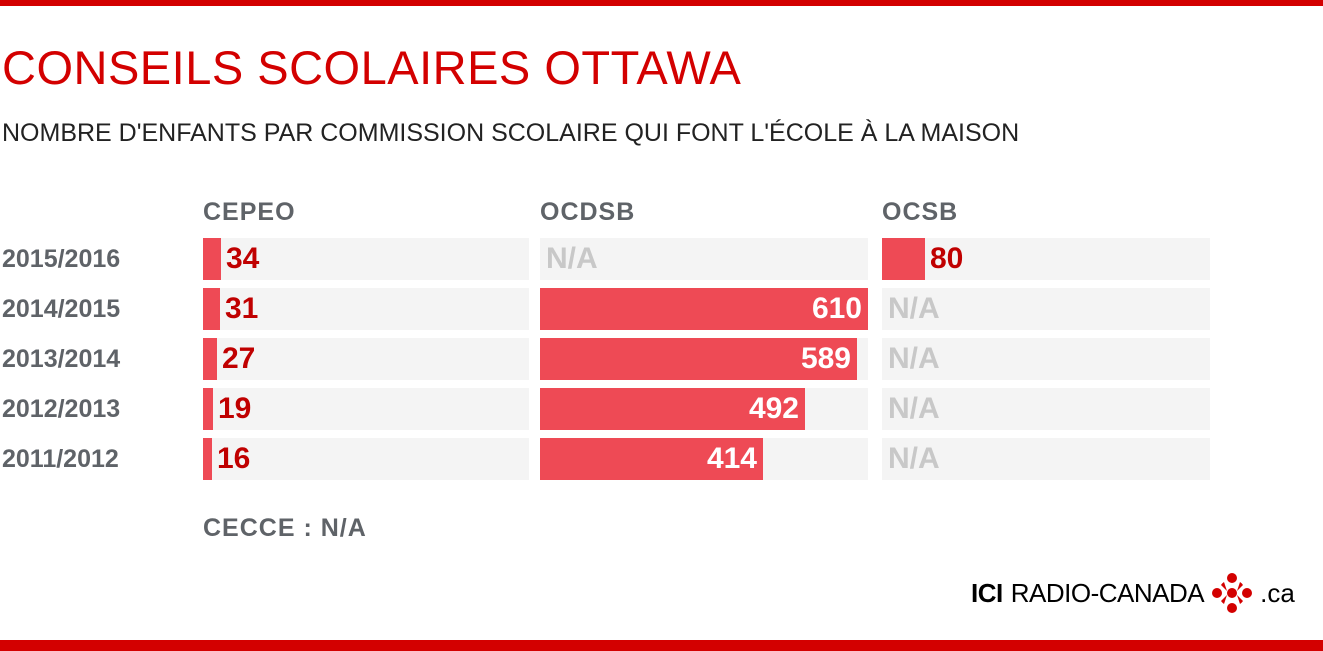 This screenshot has height=651, width=1323. Describe the element at coordinates (366, 459) in the screenshot. I see `bar-track-cepeo: 16` at that location.